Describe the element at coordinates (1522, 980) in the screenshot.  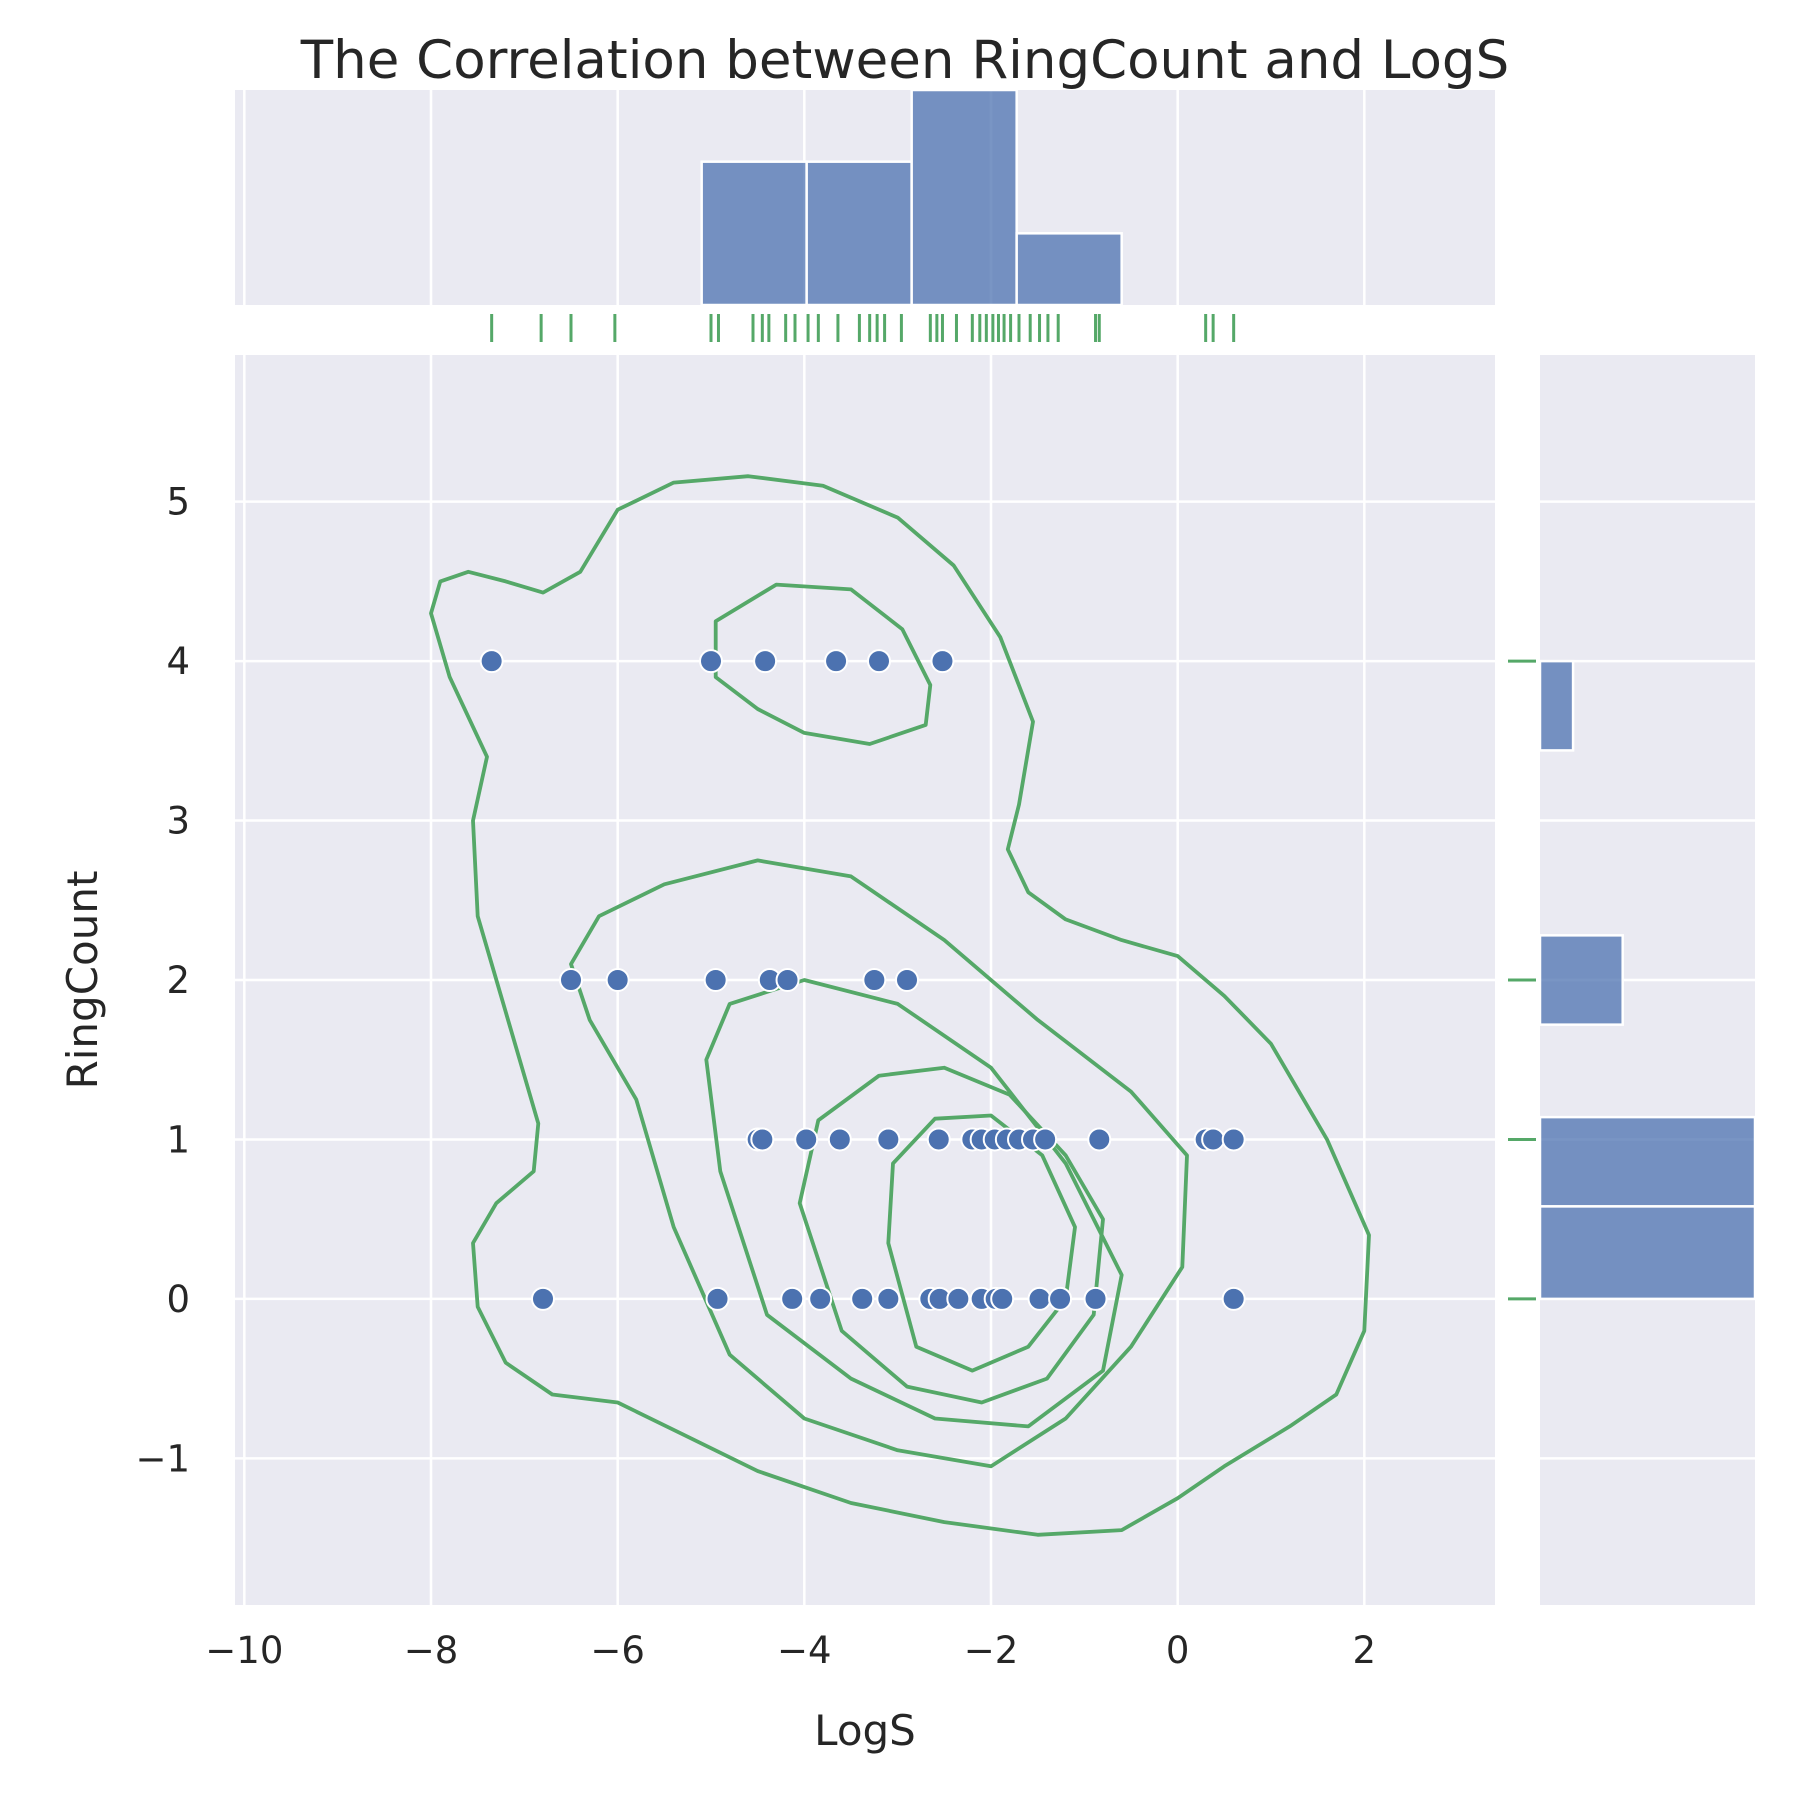
I see `rug-y` at that location.